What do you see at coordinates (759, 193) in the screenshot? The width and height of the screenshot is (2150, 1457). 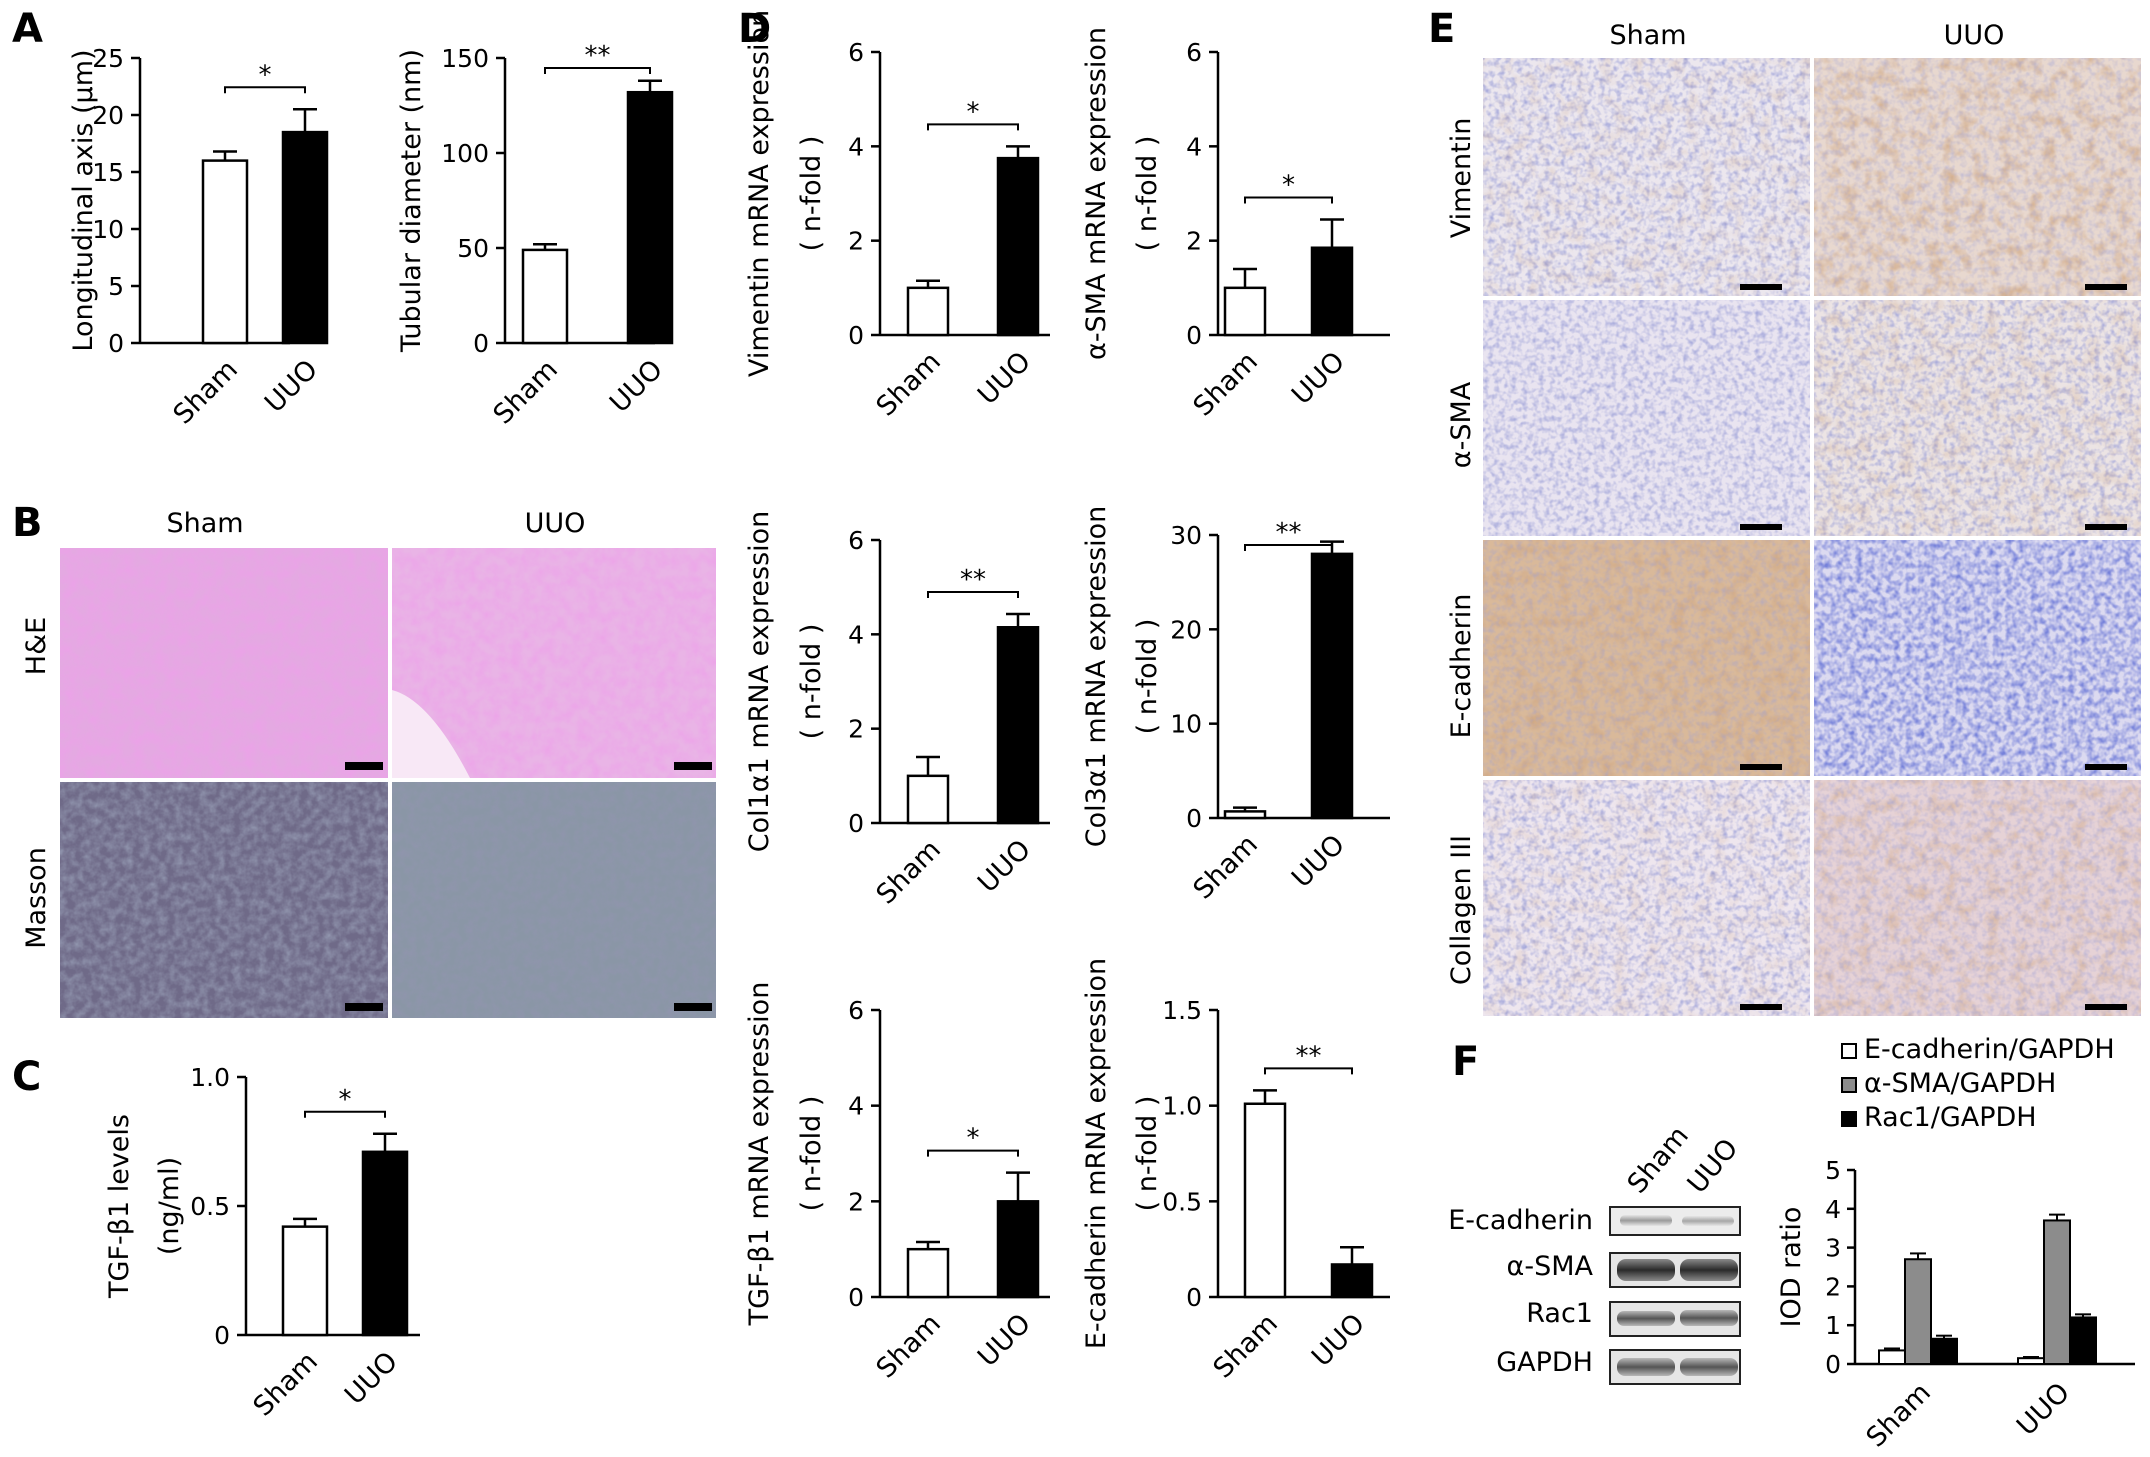 I see `y-axis-label: Vimentin mRNA expression` at bounding box center [759, 193].